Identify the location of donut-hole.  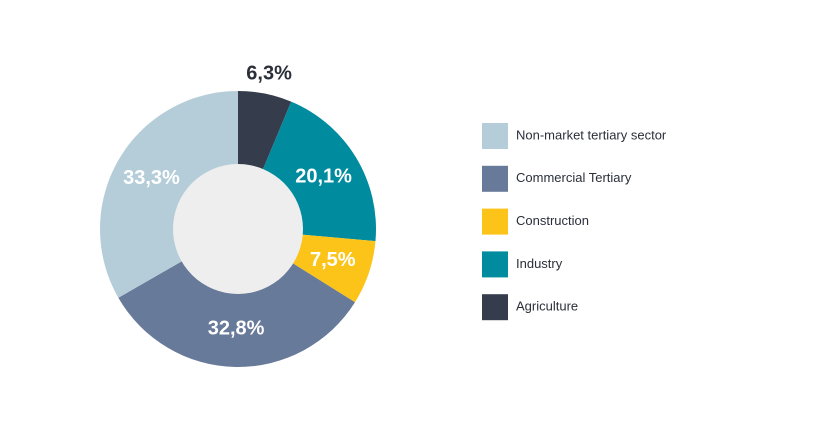
(238, 229).